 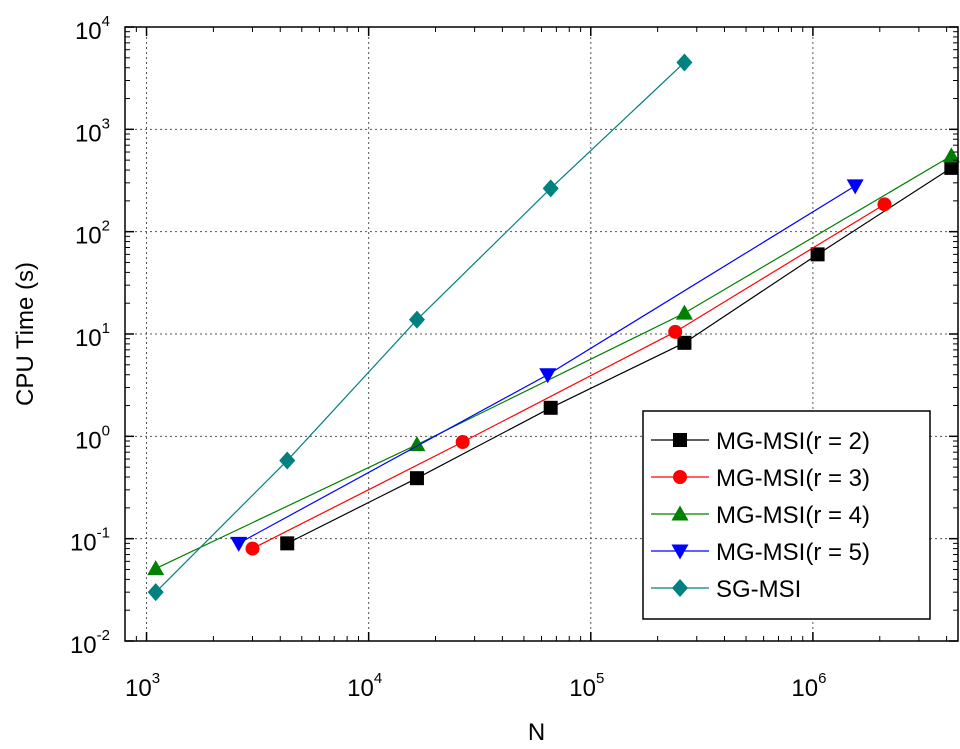 What do you see at coordinates (106, 226) in the screenshot?
I see `y-tick-exponent: 2` at bounding box center [106, 226].